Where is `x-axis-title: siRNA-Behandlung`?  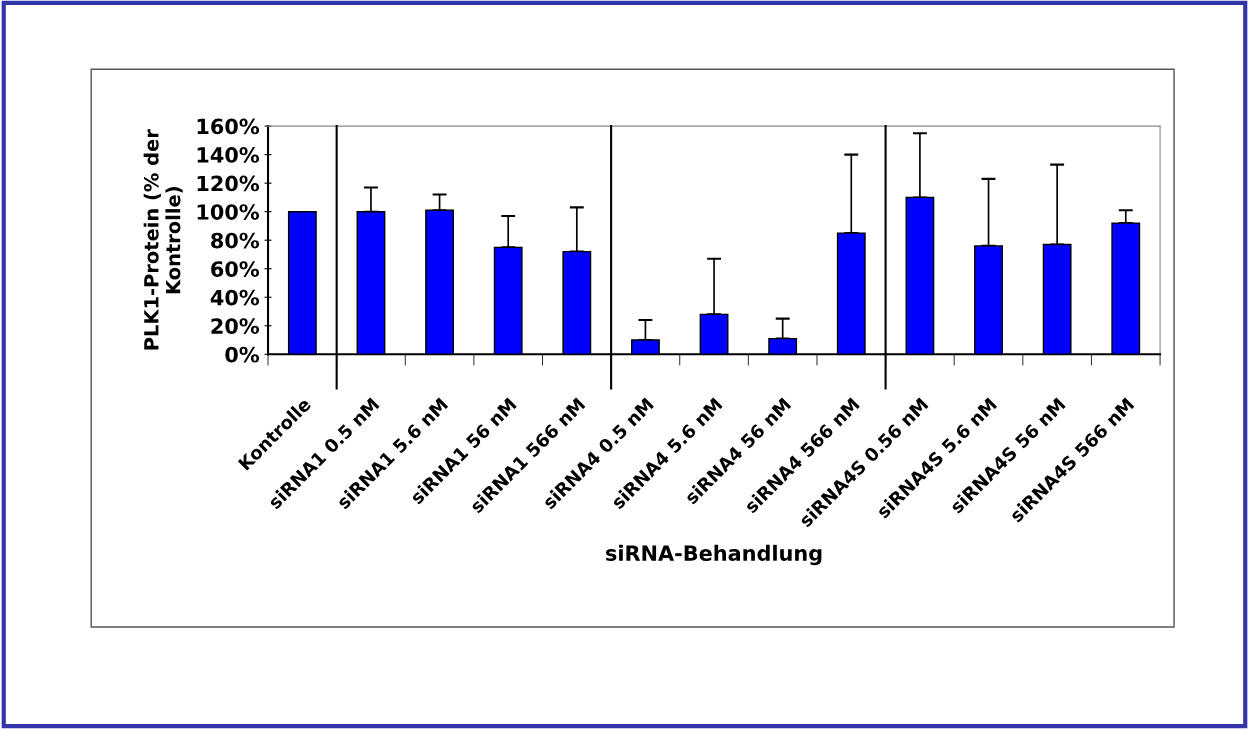
x-axis-title: siRNA-Behandlung is located at coordinates (714, 555).